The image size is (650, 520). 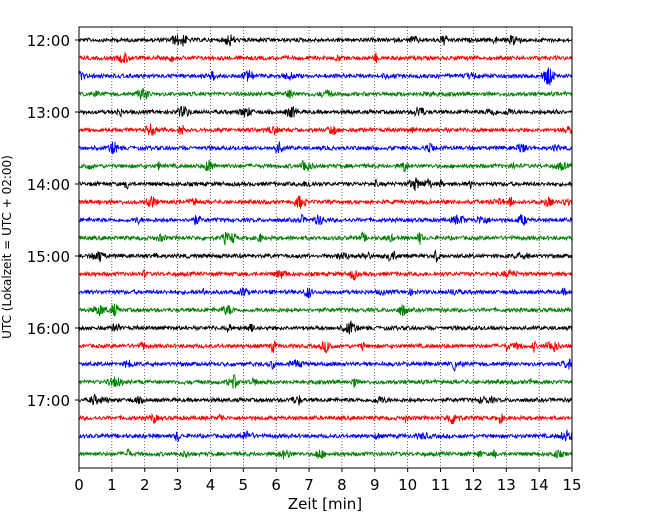 I want to click on y-tick-label: 12:00, so click(x=48, y=41).